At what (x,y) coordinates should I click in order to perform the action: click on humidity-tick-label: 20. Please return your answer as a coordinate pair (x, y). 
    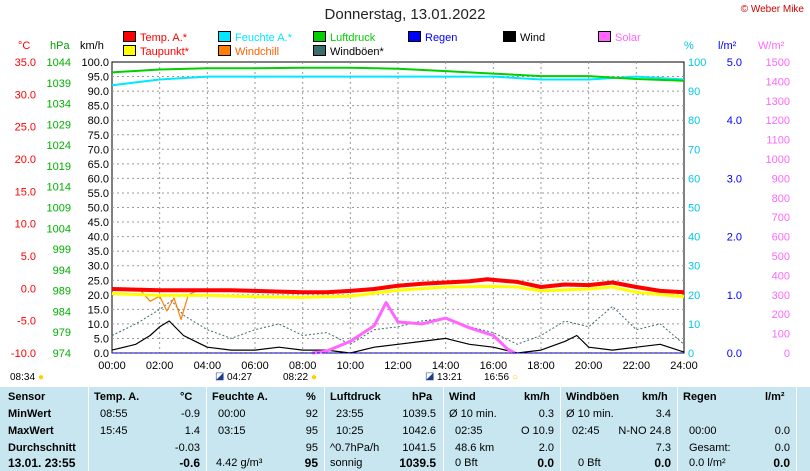
    Looking at the image, I should click on (694, 296).